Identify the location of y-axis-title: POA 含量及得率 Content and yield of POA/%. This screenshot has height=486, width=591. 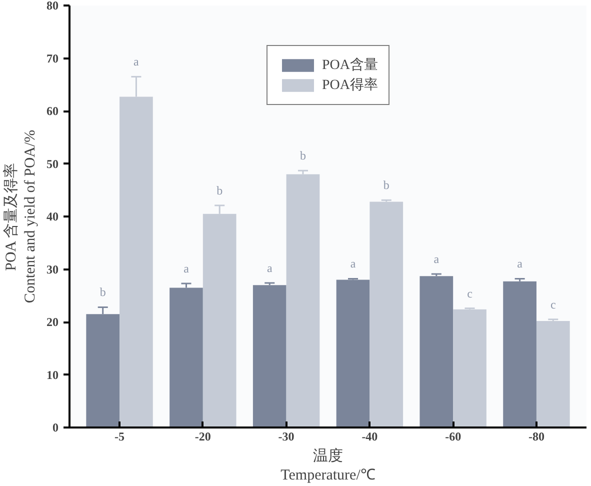
(20, 217).